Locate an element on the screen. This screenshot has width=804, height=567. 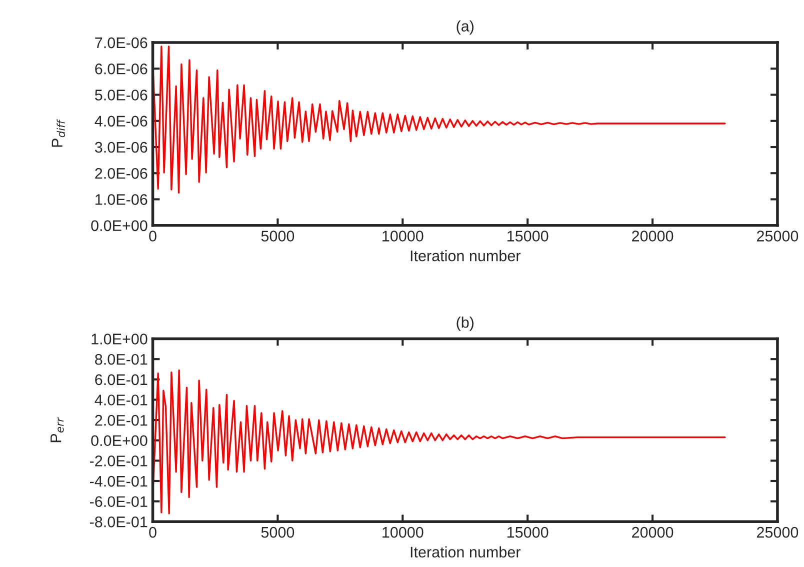
y-tick-label: 1.0E+00 is located at coordinates (120, 339).